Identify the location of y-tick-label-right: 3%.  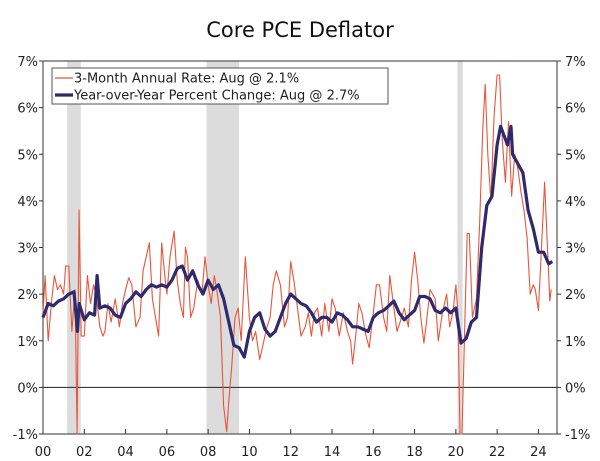
(575, 249).